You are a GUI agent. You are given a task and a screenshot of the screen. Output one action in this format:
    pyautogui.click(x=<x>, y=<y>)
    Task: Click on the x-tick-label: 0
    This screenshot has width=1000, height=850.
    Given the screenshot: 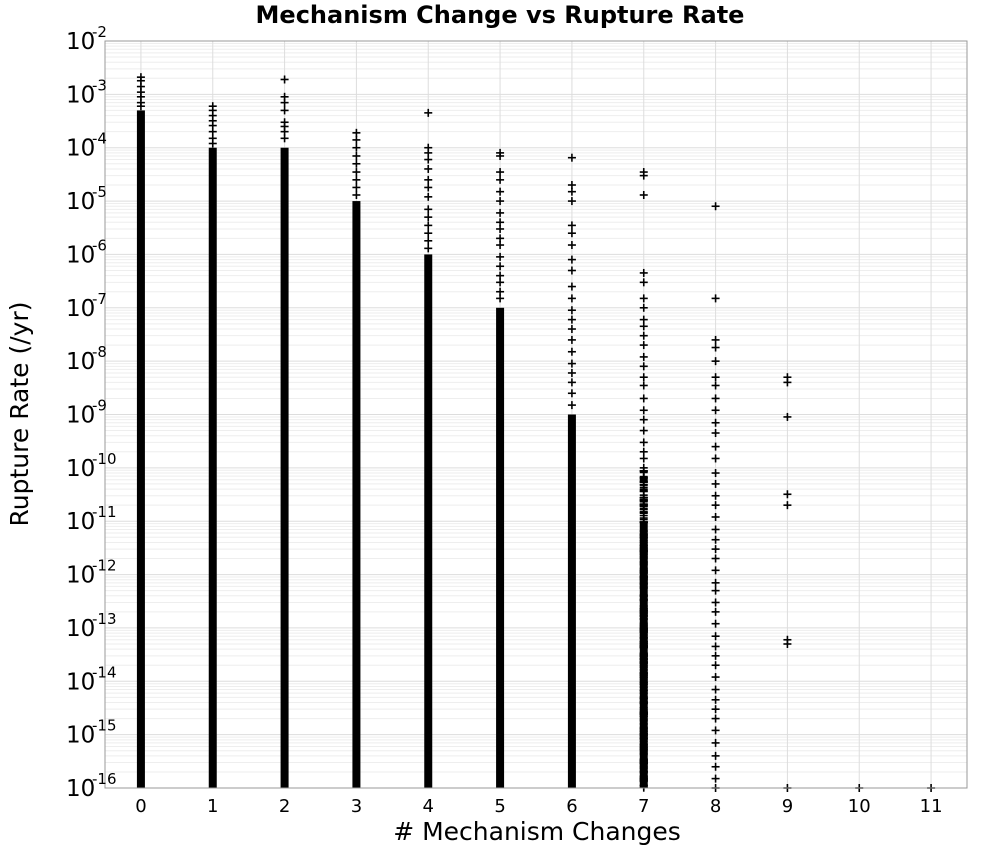 What is the action you would take?
    pyautogui.click(x=140, y=806)
    